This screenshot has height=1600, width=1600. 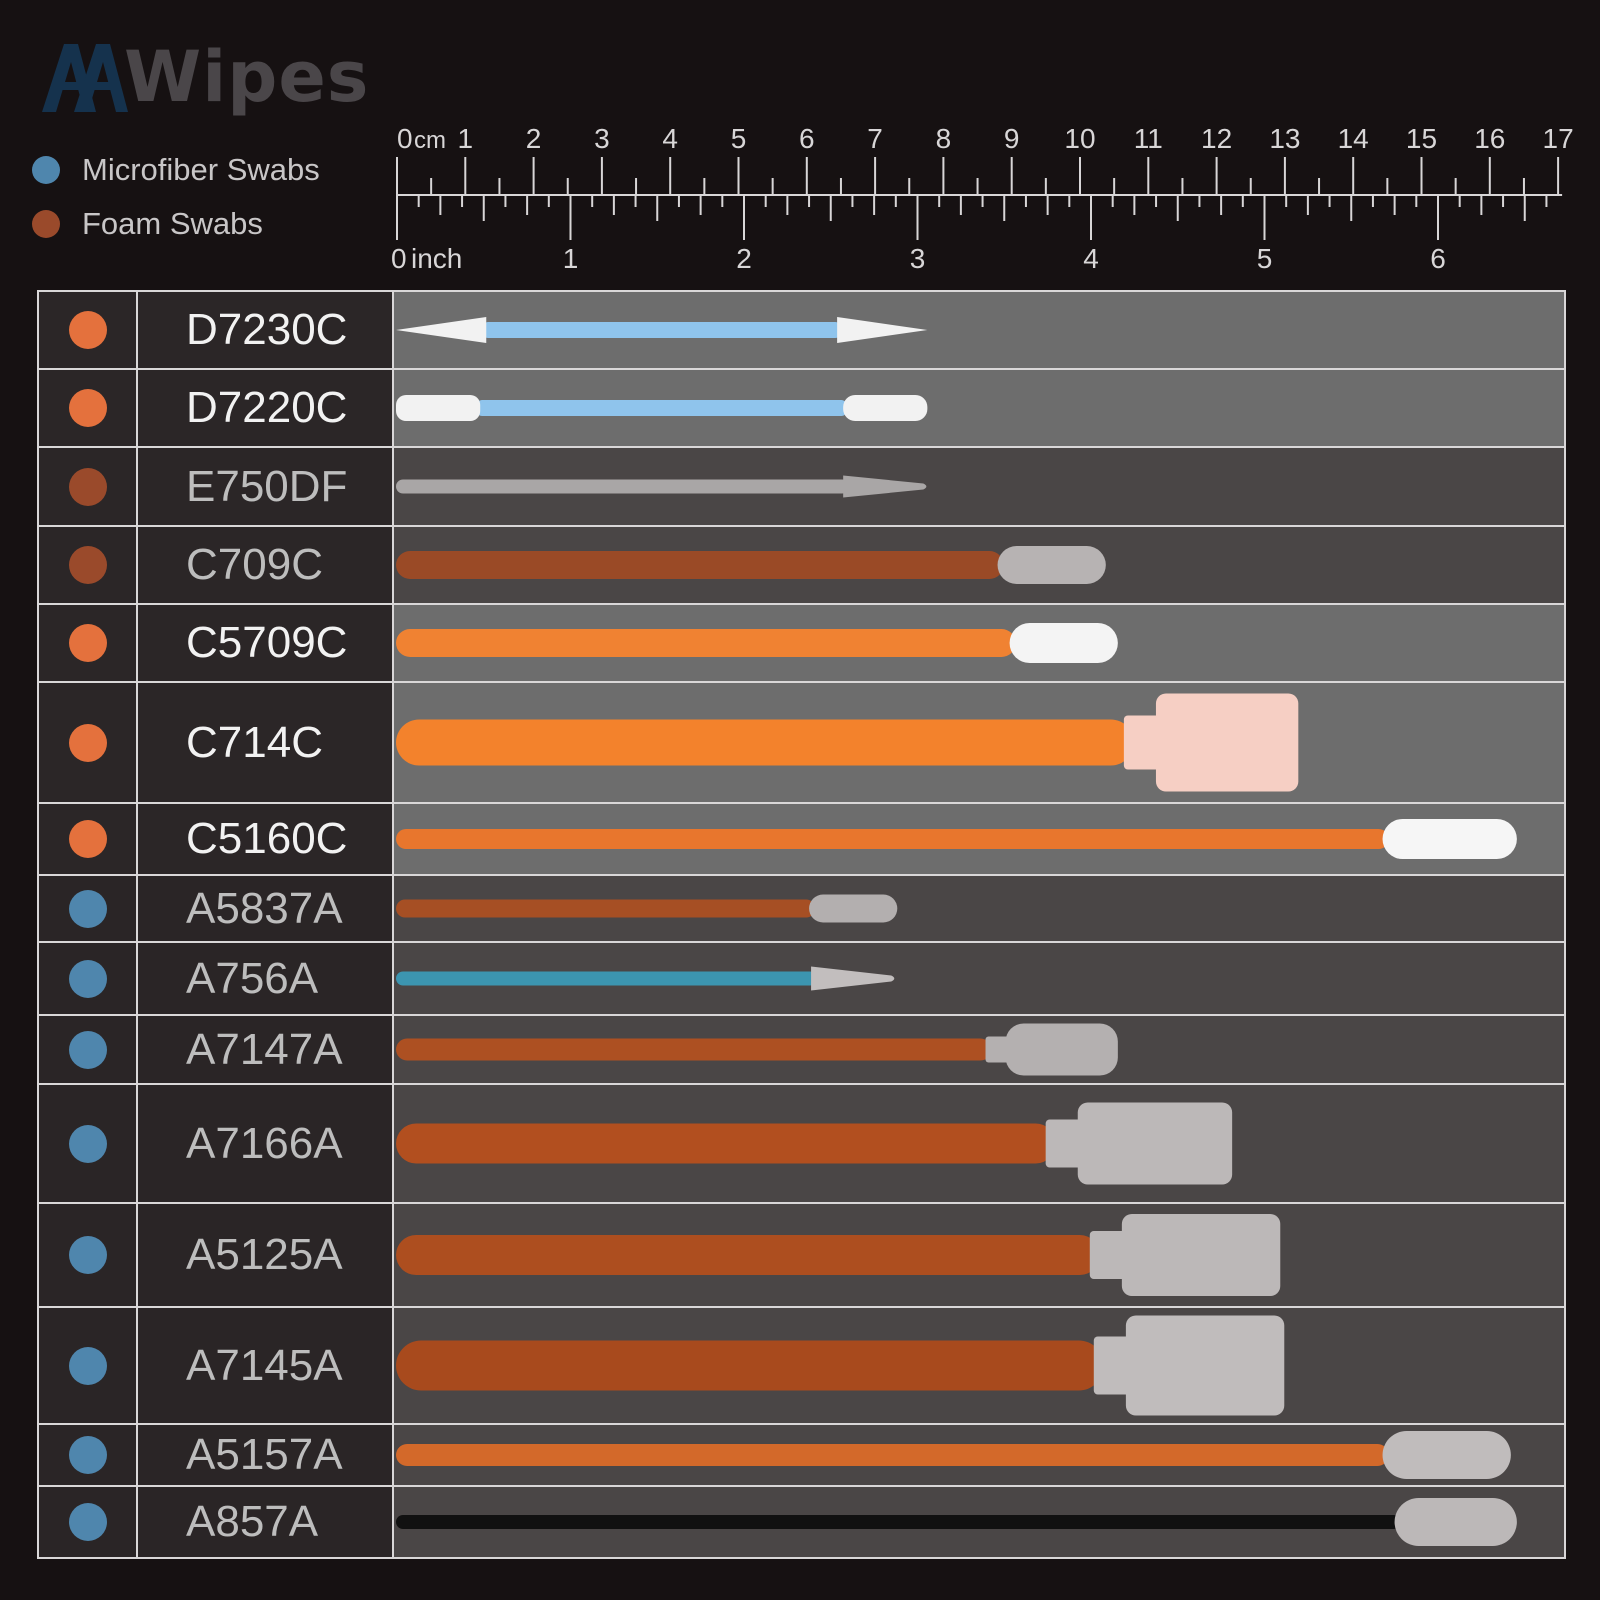 What do you see at coordinates (998, 1049) in the screenshot?
I see `swab-tip-neck` at bounding box center [998, 1049].